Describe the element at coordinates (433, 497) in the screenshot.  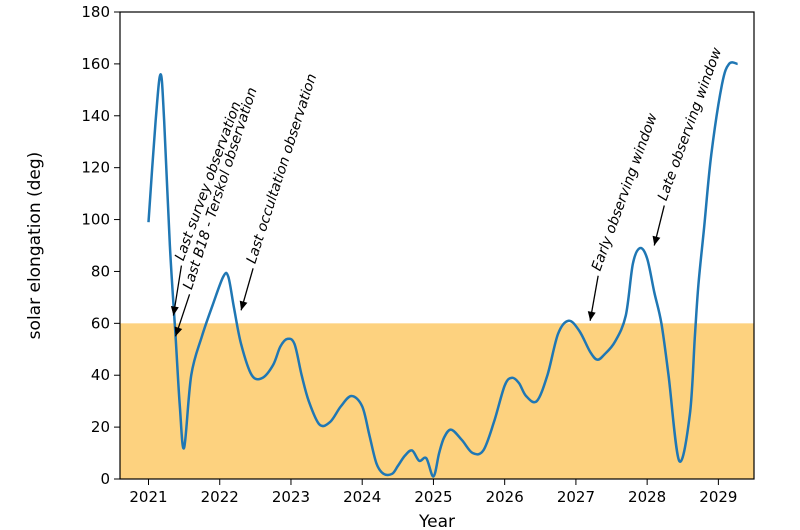
I see `x-tick-label: 2025` at that location.